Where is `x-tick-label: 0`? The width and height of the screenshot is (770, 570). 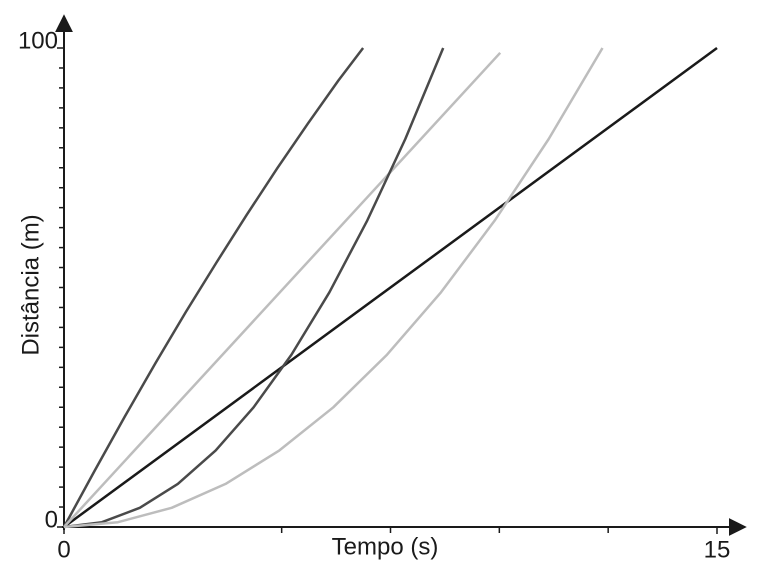
x-tick-label: 0 is located at coordinates (63, 549).